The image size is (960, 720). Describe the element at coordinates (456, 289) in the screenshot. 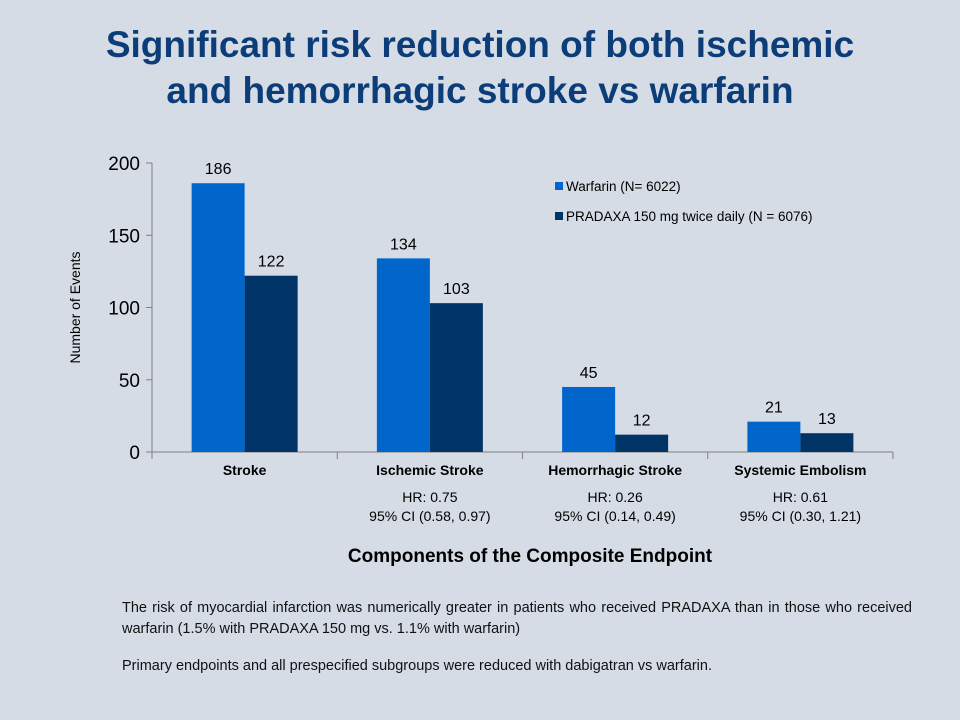

I see `data-label-1-1: 103` at that location.